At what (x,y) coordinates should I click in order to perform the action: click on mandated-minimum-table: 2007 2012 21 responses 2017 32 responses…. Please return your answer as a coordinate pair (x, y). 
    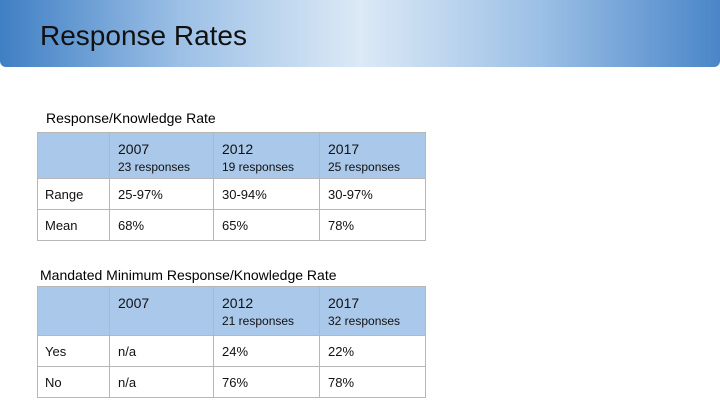
    Looking at the image, I should click on (231, 342).